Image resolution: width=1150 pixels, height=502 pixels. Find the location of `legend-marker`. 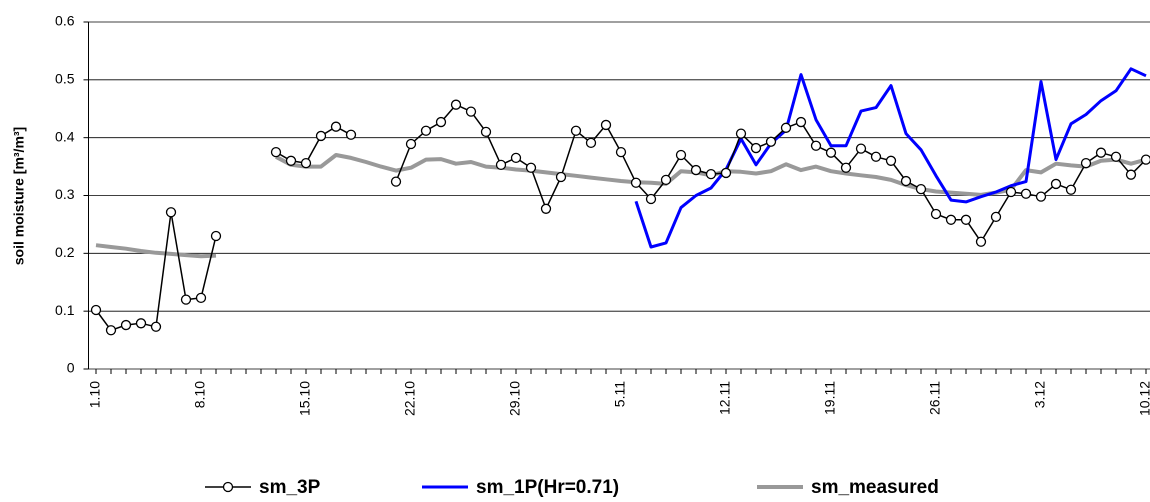

legend-marker is located at coordinates (228, 487).